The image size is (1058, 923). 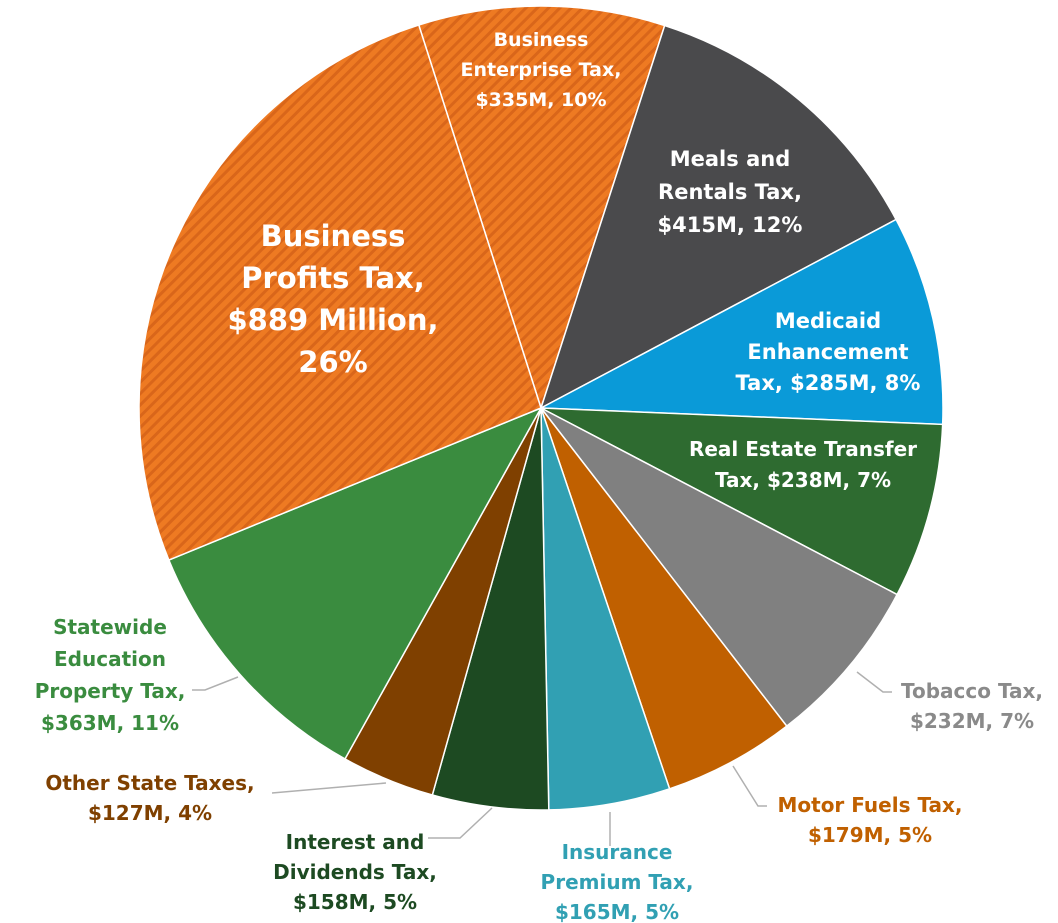 I want to click on slice-label: Property Tax,, so click(x=110, y=691).